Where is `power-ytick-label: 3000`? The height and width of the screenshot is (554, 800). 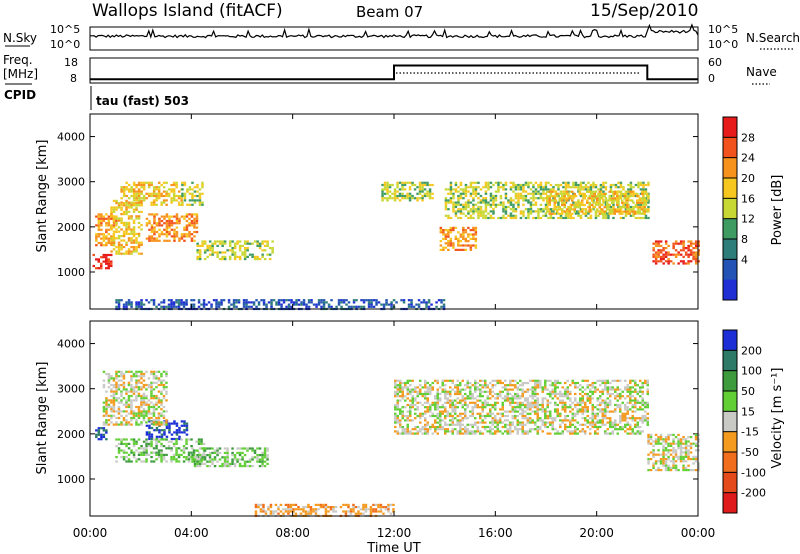 power-ytick-label: 3000 is located at coordinates (71, 182).